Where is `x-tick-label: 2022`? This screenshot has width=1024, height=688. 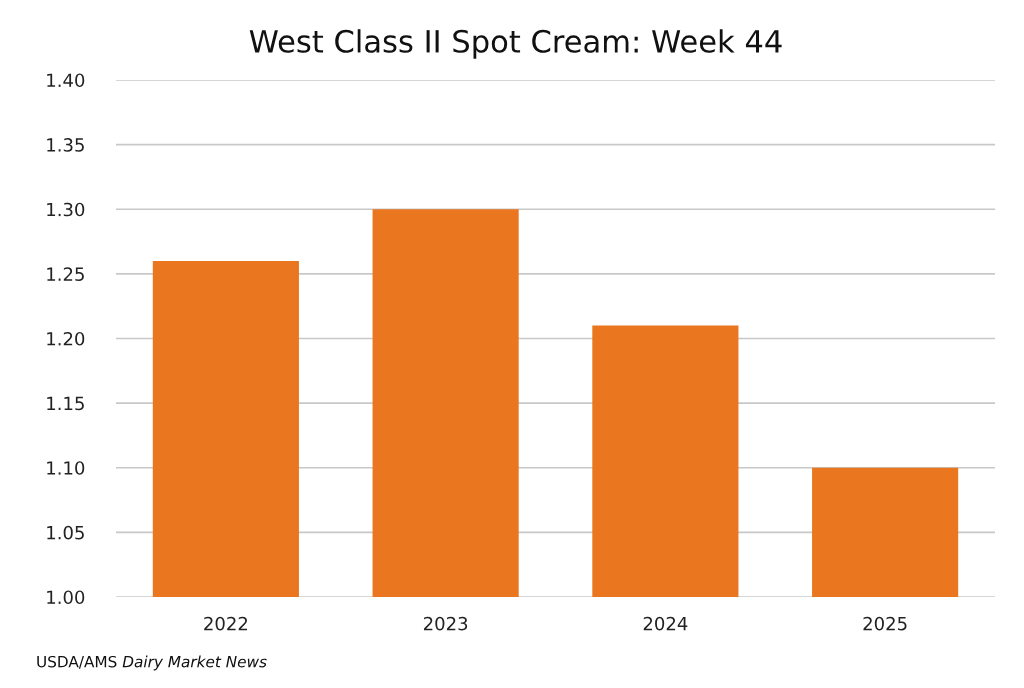 x-tick-label: 2022 is located at coordinates (226, 623).